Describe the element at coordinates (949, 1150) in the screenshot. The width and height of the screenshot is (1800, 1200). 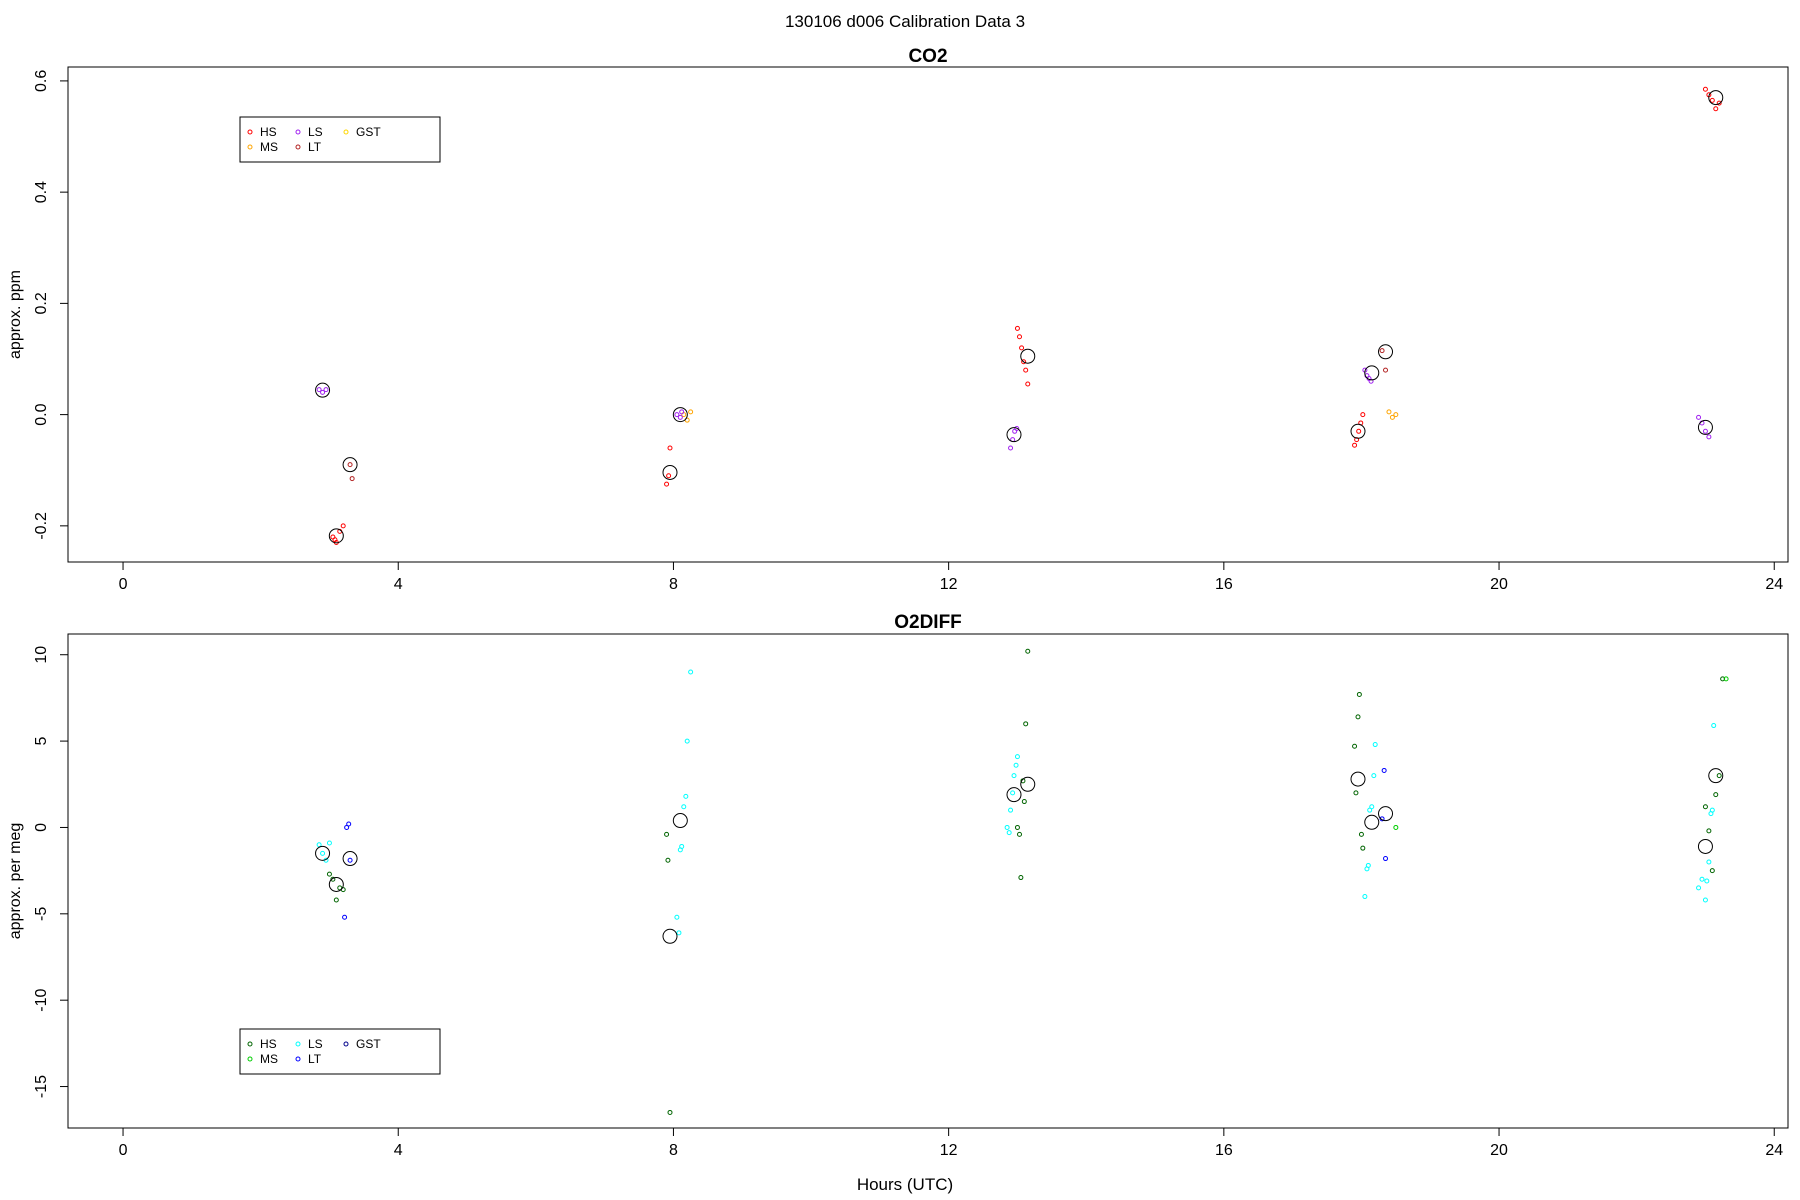
I see `o2diff-x-tick-label: 12` at that location.